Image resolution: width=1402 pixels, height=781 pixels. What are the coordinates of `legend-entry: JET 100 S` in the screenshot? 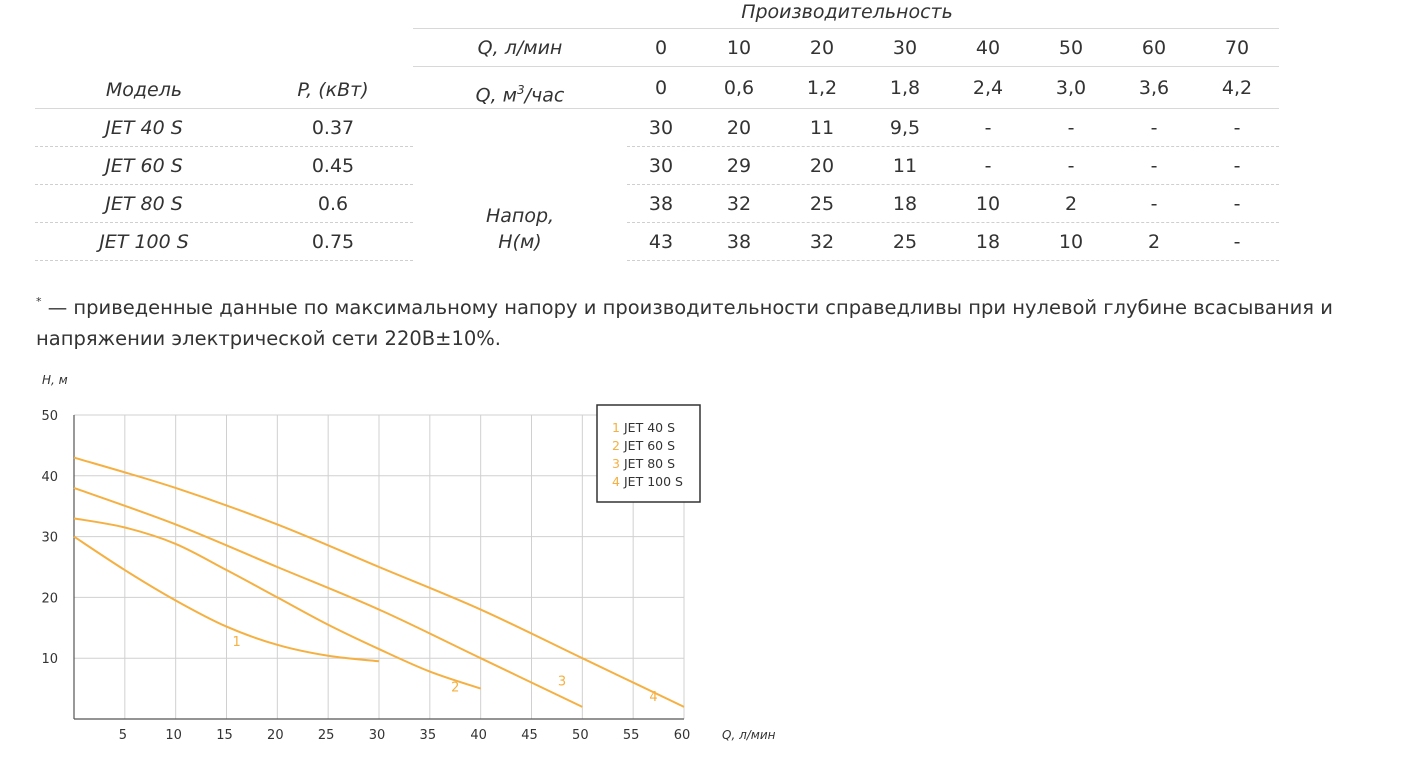 It's located at (653, 481).